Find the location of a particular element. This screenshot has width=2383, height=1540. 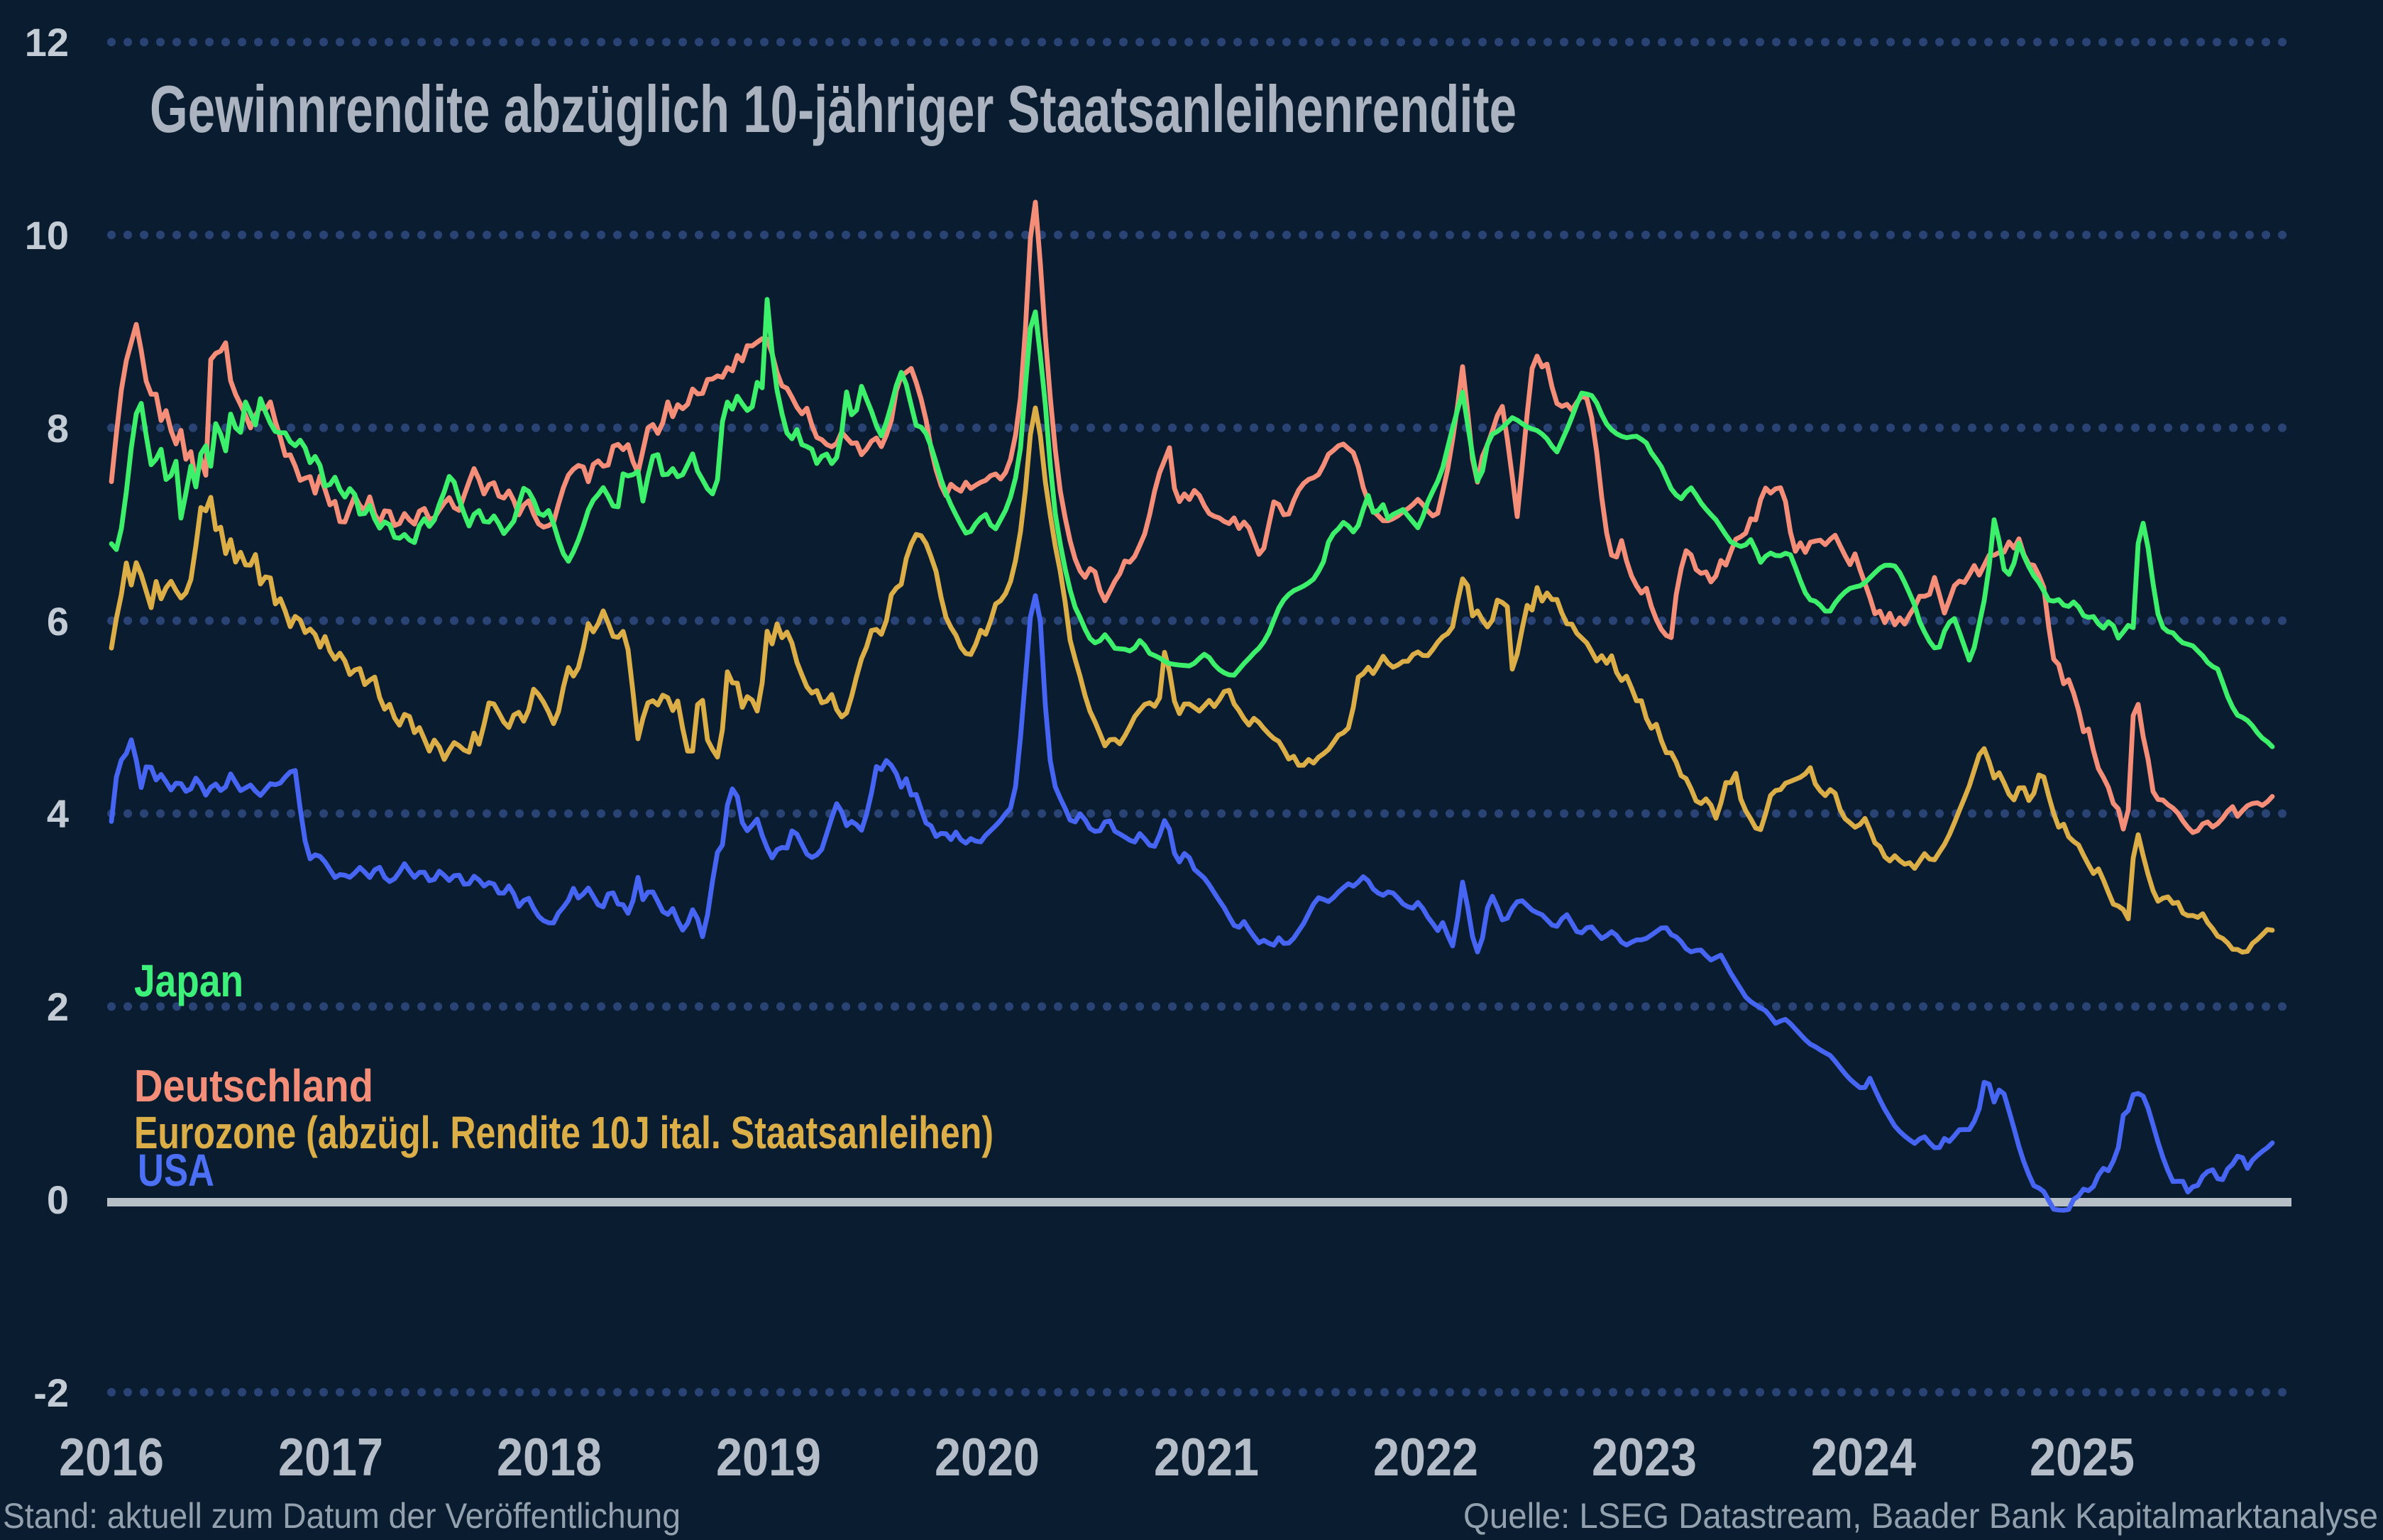

svg-text: 2 is located at coordinates (58, 1006).